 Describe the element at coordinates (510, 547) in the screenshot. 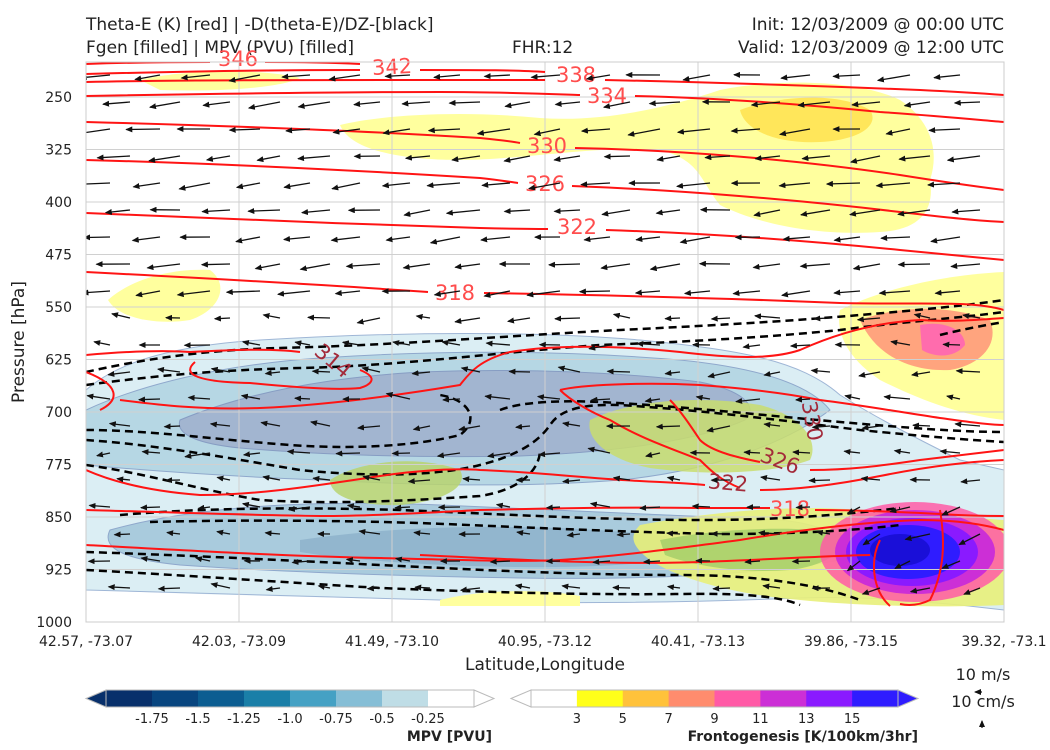

I see `mpv-fill-low-core` at that location.